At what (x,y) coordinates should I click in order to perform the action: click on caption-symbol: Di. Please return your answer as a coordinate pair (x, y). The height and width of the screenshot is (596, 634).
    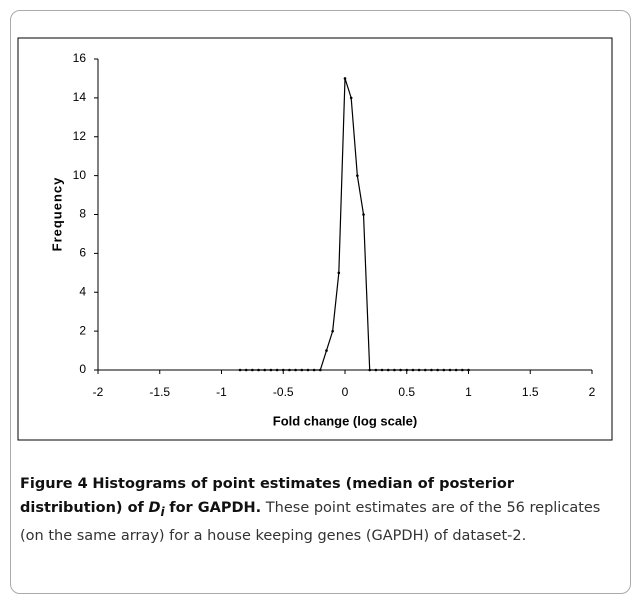
    Looking at the image, I should click on (156, 509).